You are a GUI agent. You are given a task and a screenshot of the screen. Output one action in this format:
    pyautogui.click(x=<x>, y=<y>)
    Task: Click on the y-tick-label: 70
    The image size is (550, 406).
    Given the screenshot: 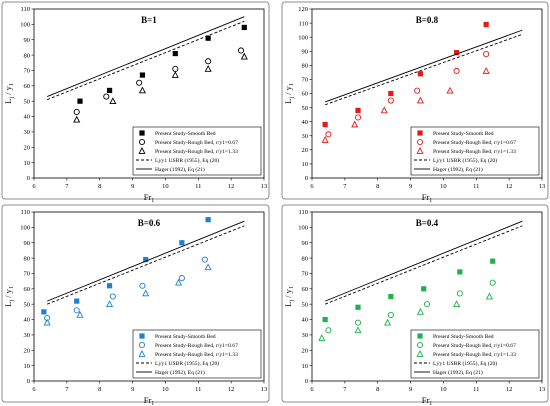 What is the action you would take?
    pyautogui.click(x=305, y=80)
    